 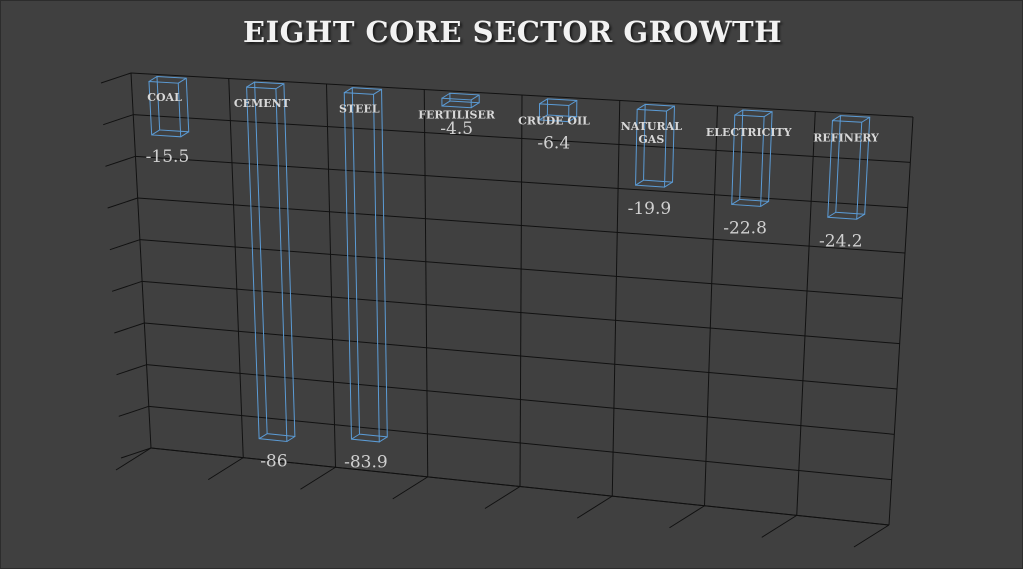 I want to click on data-label: -15.5, so click(x=168, y=157).